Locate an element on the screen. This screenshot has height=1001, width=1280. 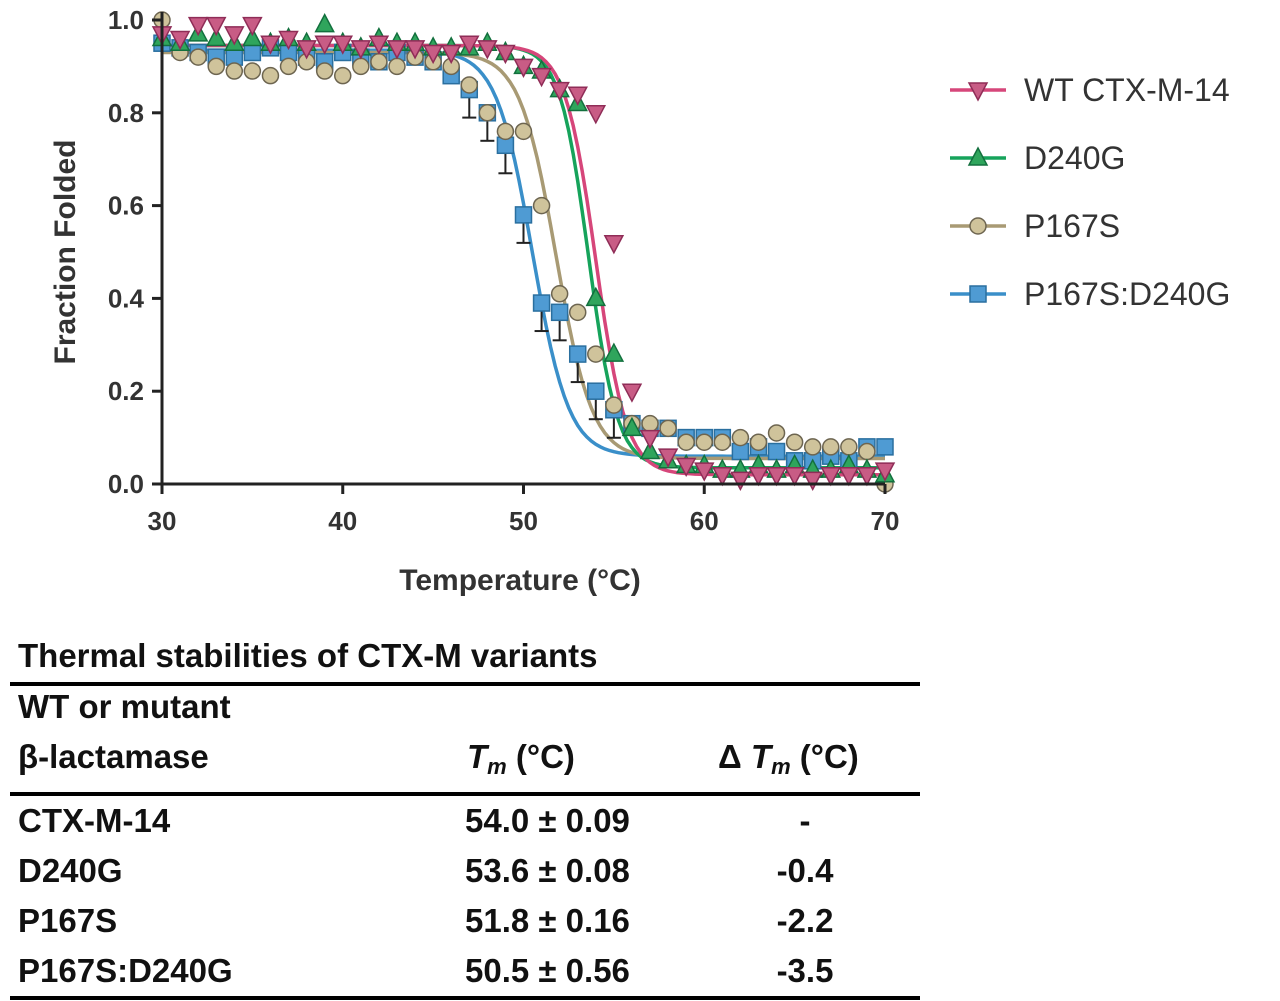
x-tick-label: 70 is located at coordinates (885, 521).